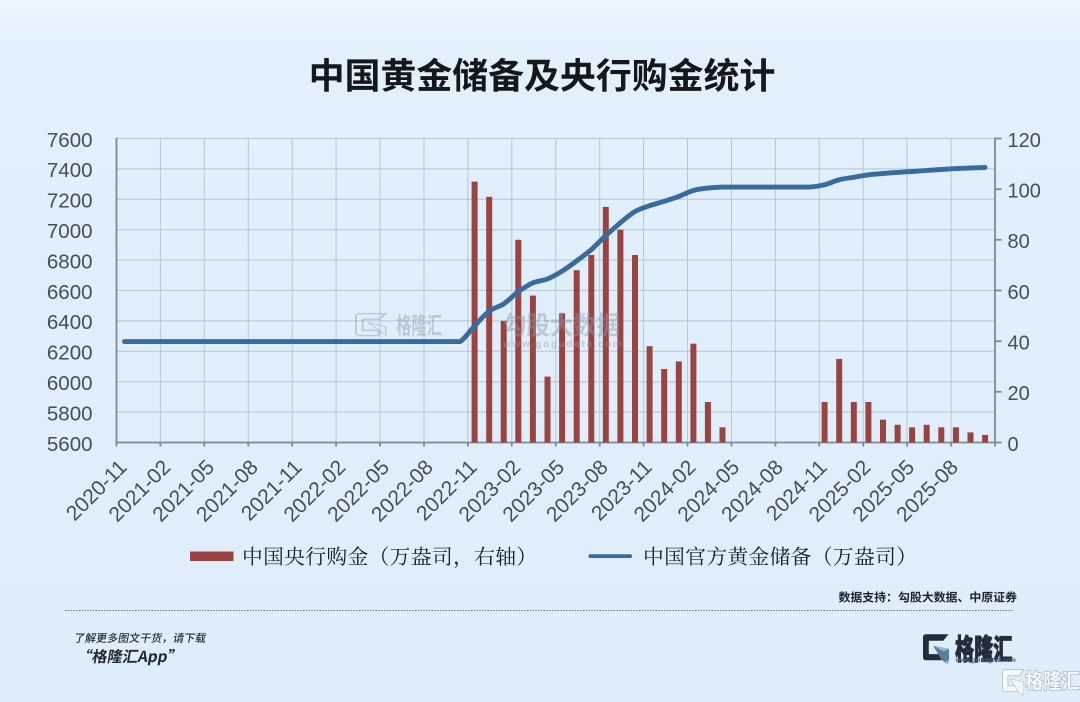 The image size is (1080, 702). Describe the element at coordinates (70, 444) in the screenshot. I see `svg-text: 5600` at that location.